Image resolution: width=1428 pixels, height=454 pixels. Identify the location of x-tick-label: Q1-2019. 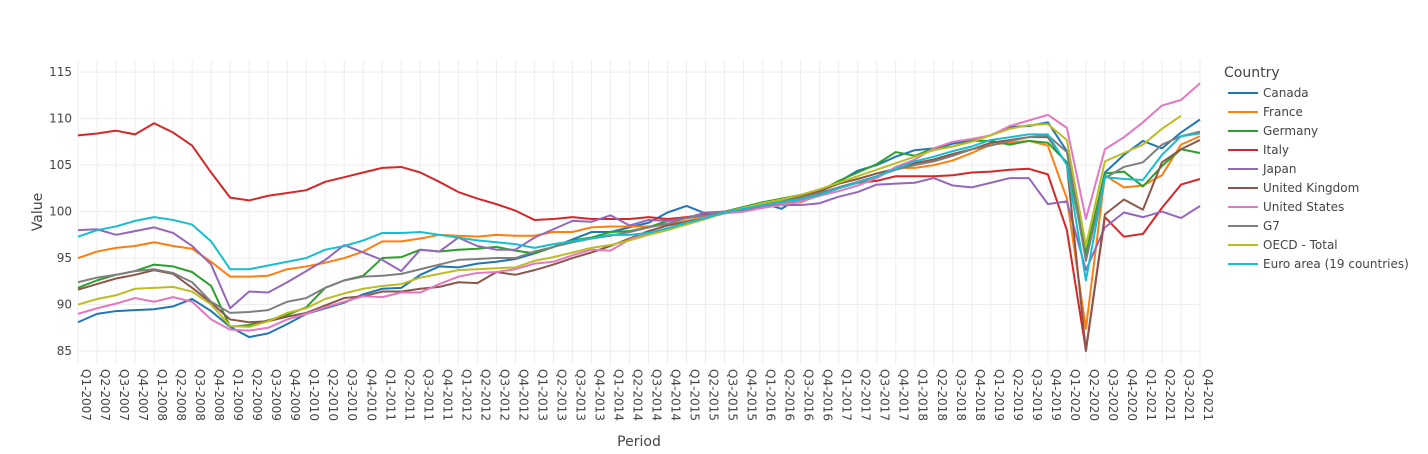
(999, 395).